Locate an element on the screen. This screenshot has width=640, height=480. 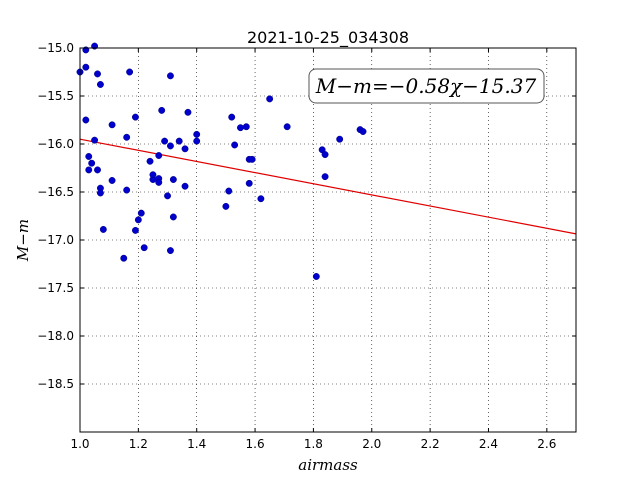
x-tick-label: 1.0 is located at coordinates (79, 444).